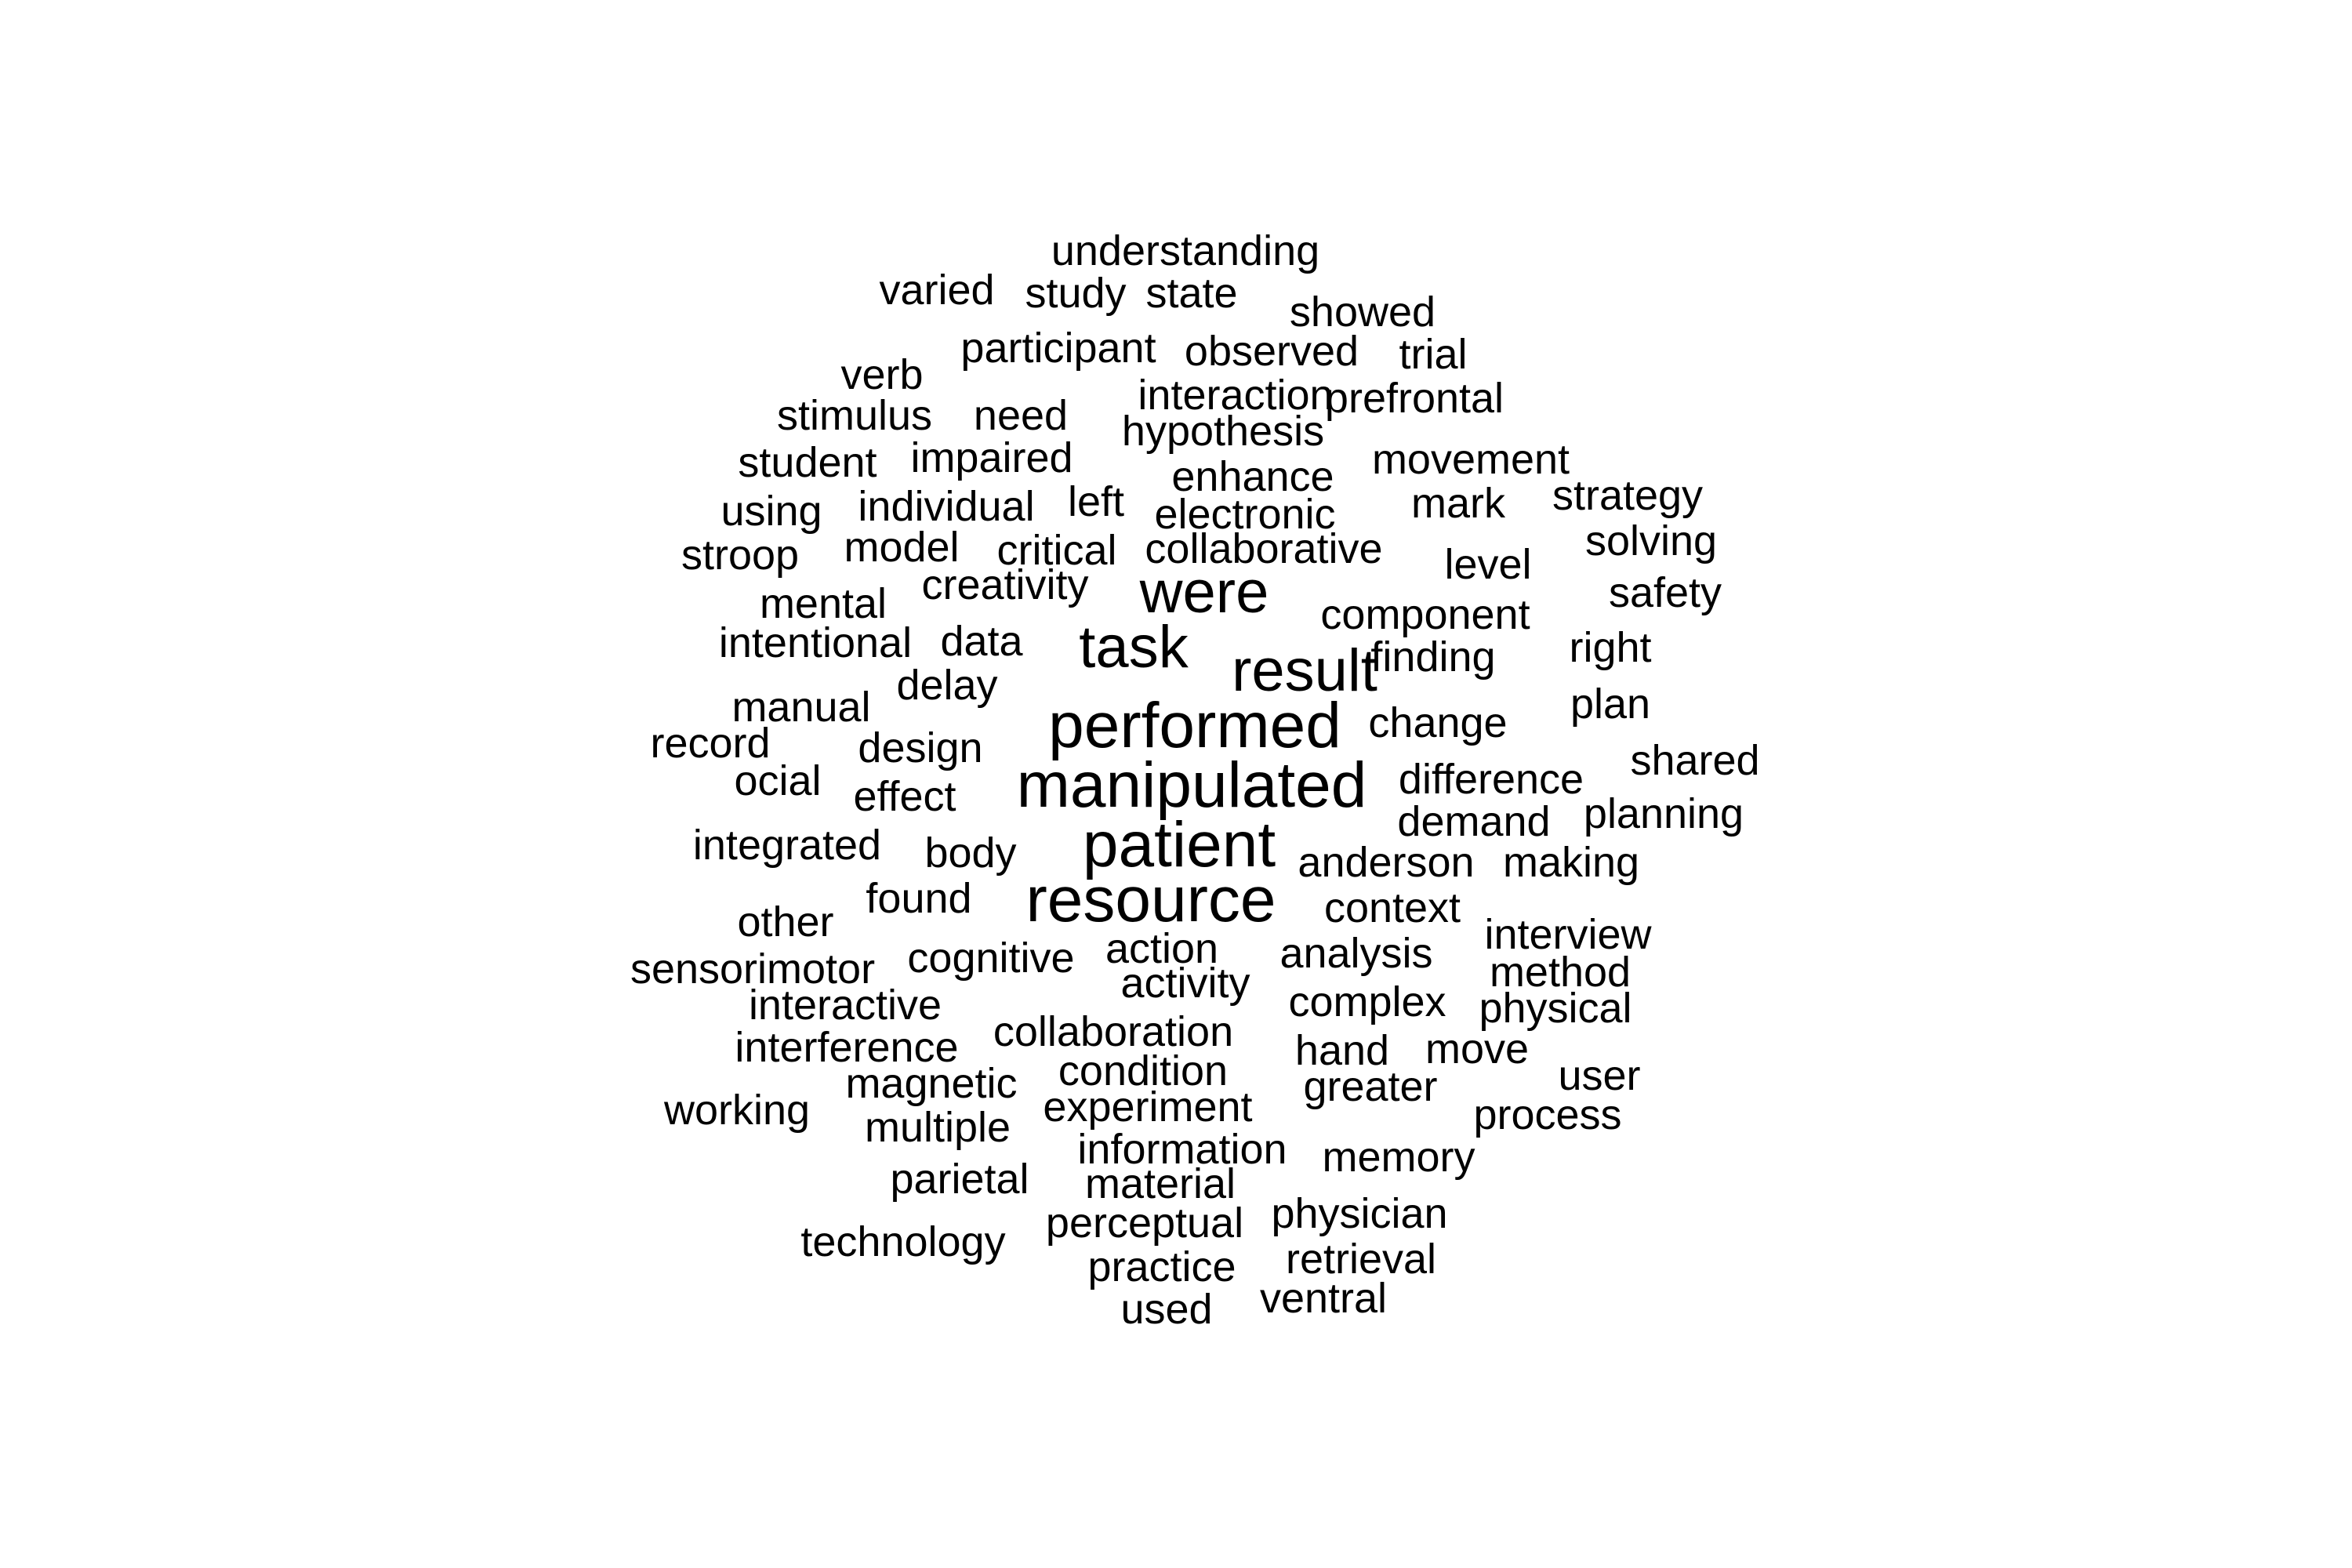 The image size is (2352, 1568). I want to click on word-verb: verb, so click(882, 374).